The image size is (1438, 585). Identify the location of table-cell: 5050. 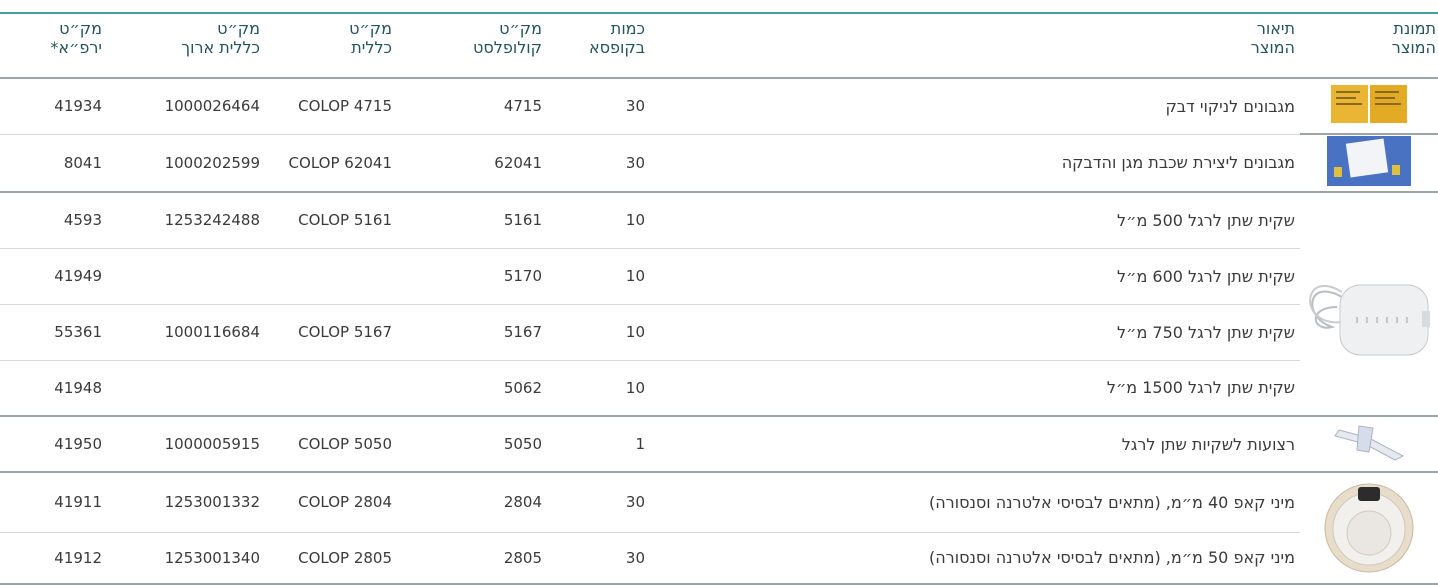
(472, 444).